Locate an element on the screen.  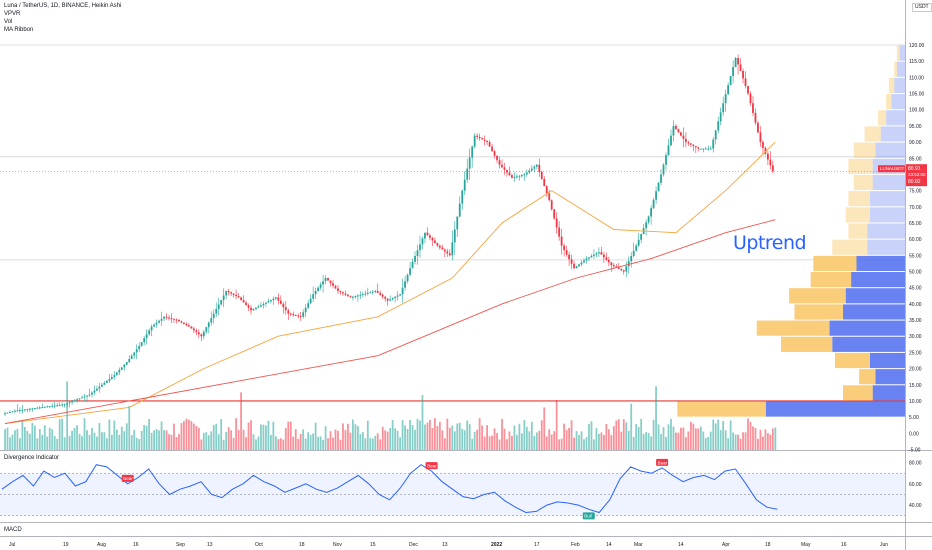
time-tick-label: Dec is located at coordinates (413, 545).